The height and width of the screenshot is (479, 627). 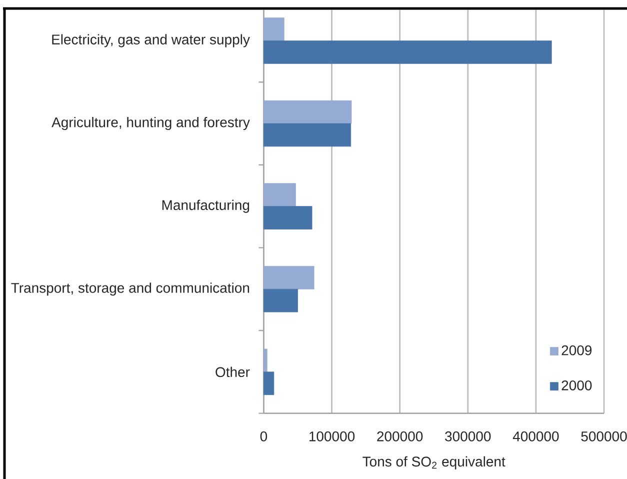 What do you see at coordinates (468, 436) in the screenshot?
I see `x-tick-label: 300000` at bounding box center [468, 436].